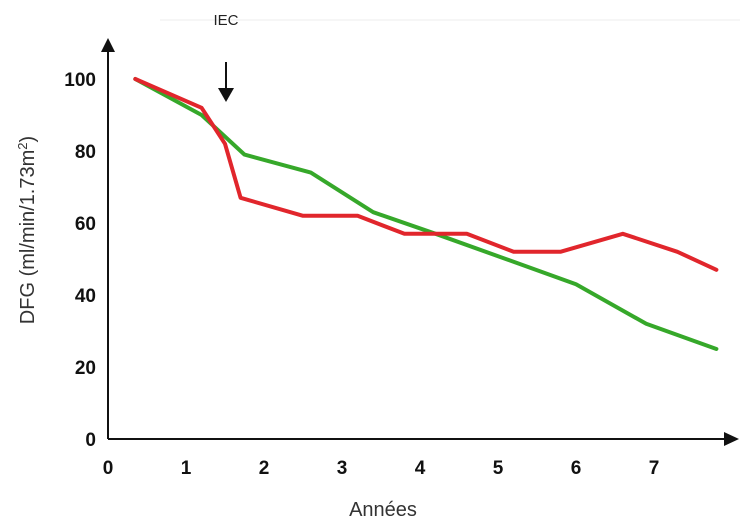 The image size is (755, 527). What do you see at coordinates (420, 468) in the screenshot?
I see `x-tick-label: 4` at bounding box center [420, 468].